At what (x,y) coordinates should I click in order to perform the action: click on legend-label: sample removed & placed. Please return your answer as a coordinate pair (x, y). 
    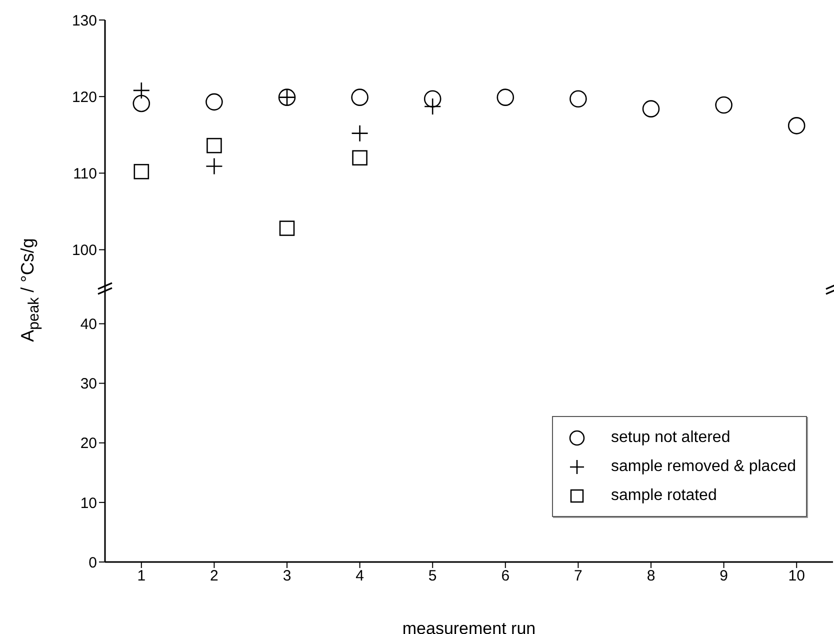
    Looking at the image, I should click on (703, 467).